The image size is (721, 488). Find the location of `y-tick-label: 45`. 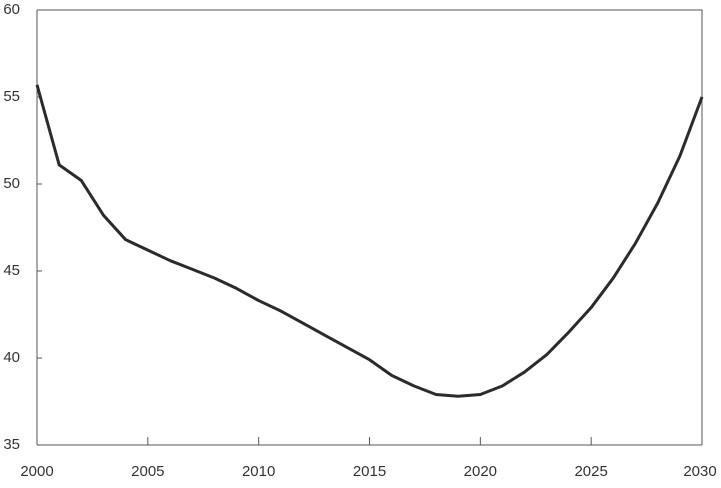

y-tick-label: 45 is located at coordinates (11, 270).